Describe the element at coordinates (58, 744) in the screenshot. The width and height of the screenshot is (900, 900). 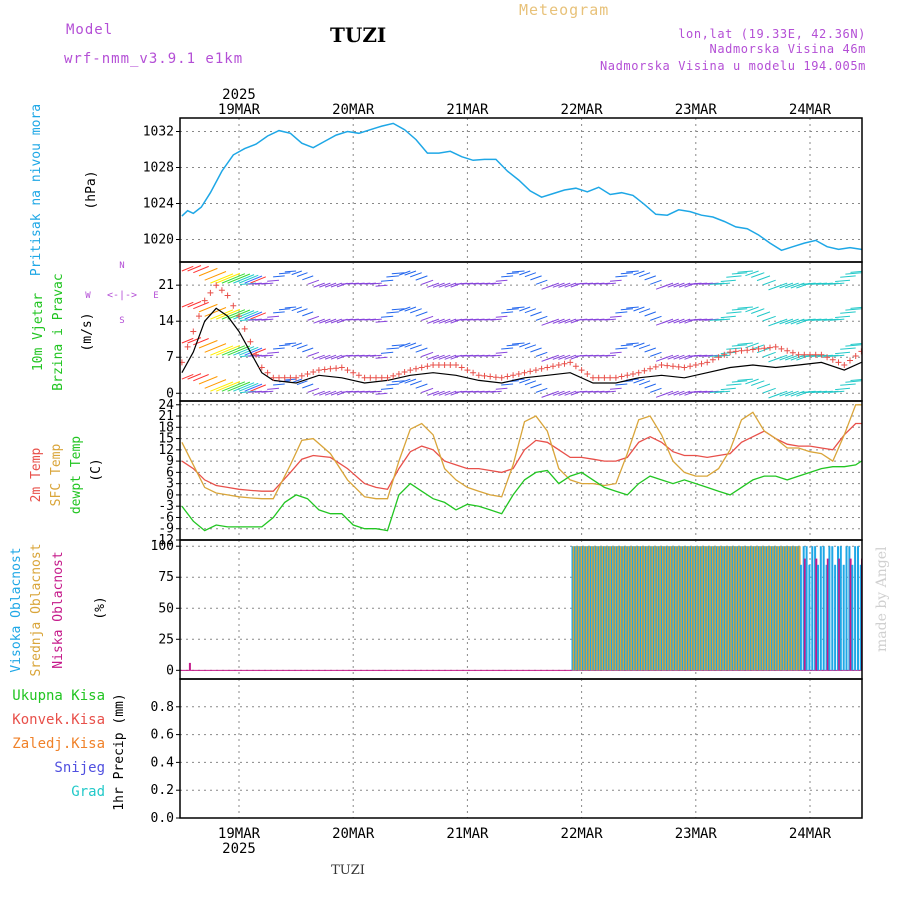
I see `precip-legend-2: Zaledj.Kisa` at that location.